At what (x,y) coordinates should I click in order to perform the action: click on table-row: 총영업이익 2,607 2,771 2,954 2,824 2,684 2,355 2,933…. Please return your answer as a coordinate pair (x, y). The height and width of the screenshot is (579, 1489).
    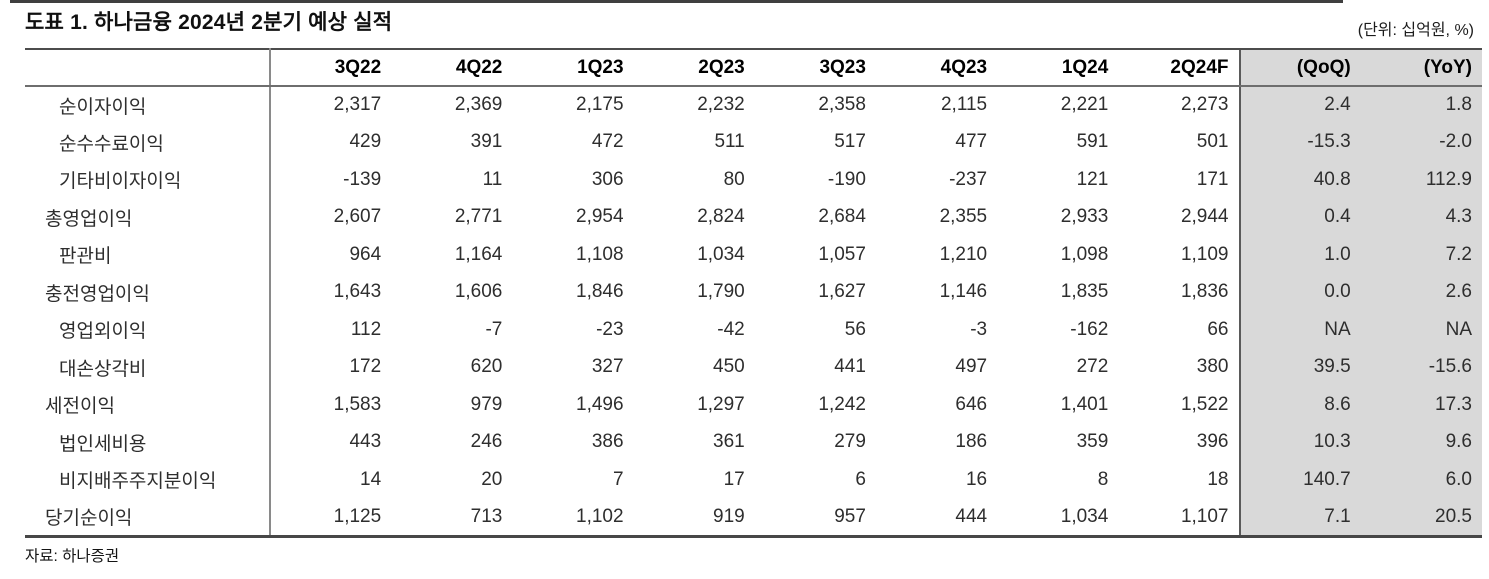
    Looking at the image, I should click on (753, 217).